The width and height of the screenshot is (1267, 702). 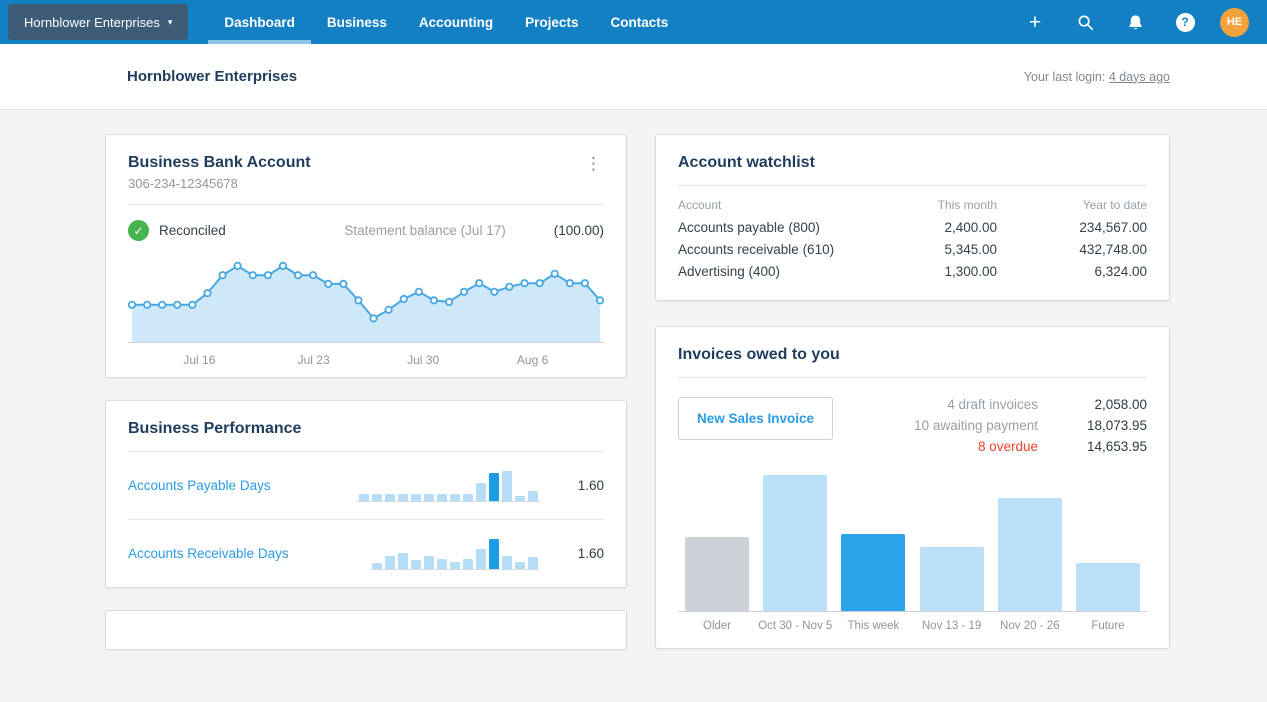 I want to click on column-header-this-month: This month, so click(x=967, y=205).